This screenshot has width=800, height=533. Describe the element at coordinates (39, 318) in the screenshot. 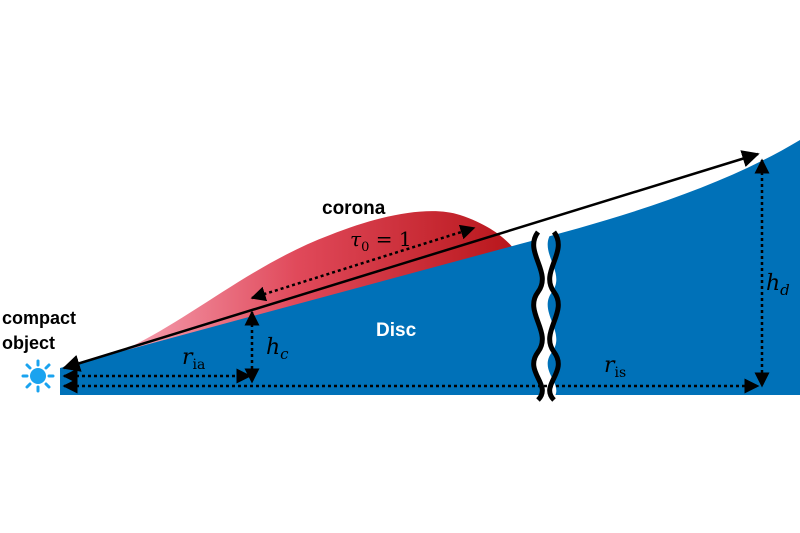

I see `compact-object-label-line1: compact` at that location.